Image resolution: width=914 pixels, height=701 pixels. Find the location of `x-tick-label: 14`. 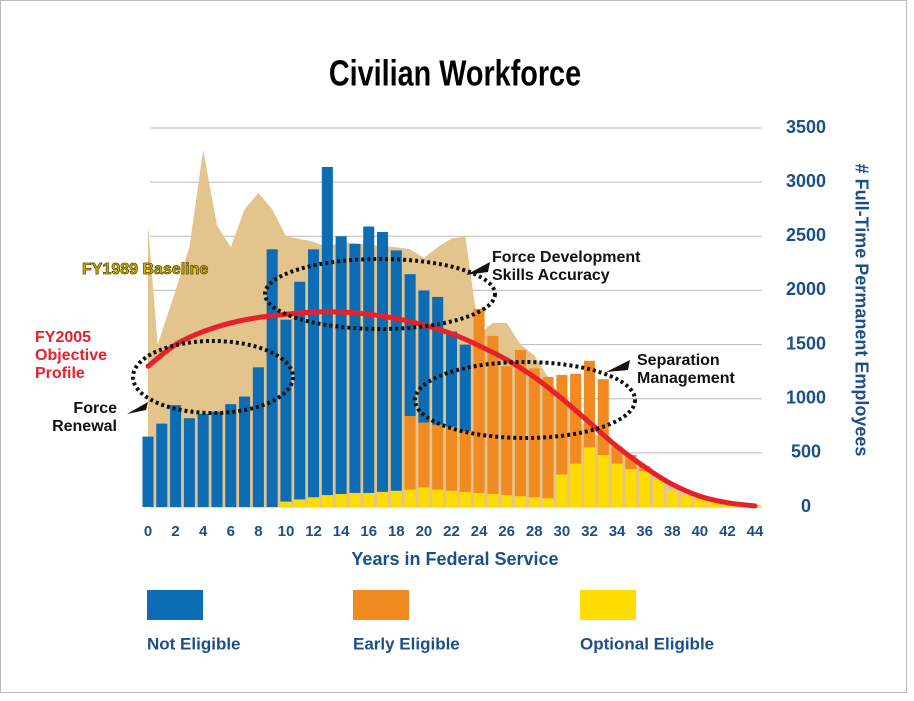

x-tick-label: 14 is located at coordinates (341, 531).